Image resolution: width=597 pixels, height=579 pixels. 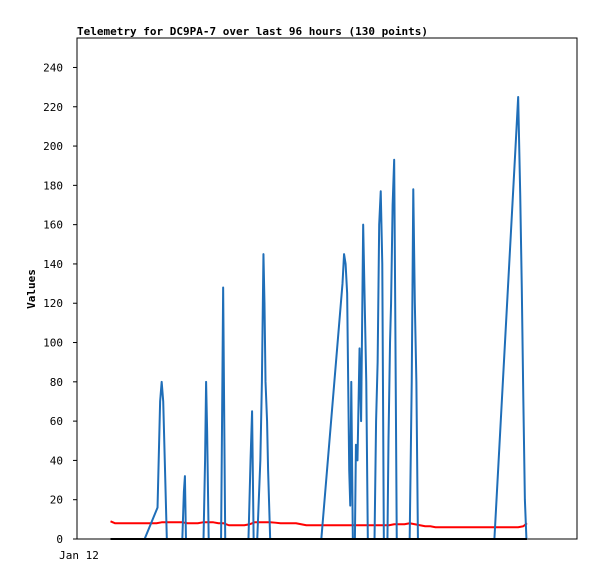 I want to click on x-tick-label: Jan 12, so click(x=79, y=555).